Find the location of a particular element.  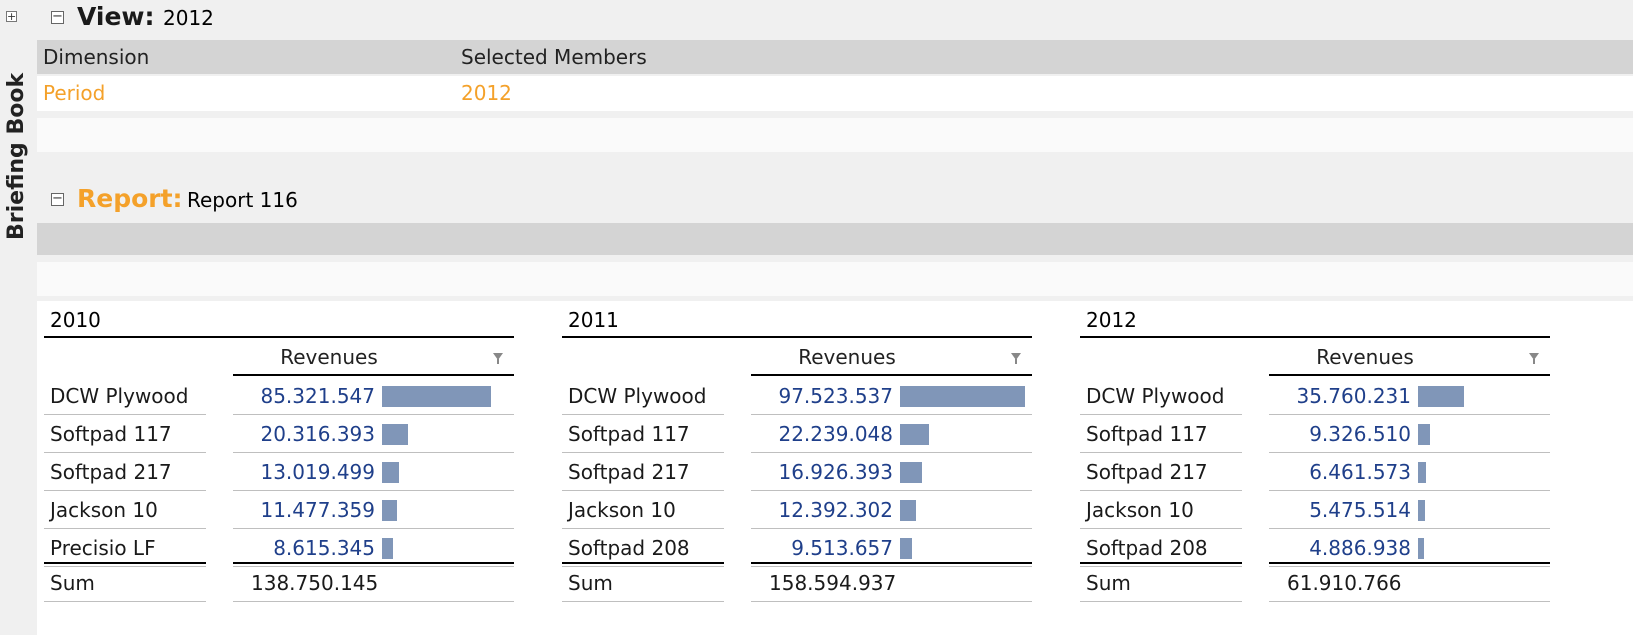

table-row: Jackson 10 12.392.302 is located at coordinates (795, 510).